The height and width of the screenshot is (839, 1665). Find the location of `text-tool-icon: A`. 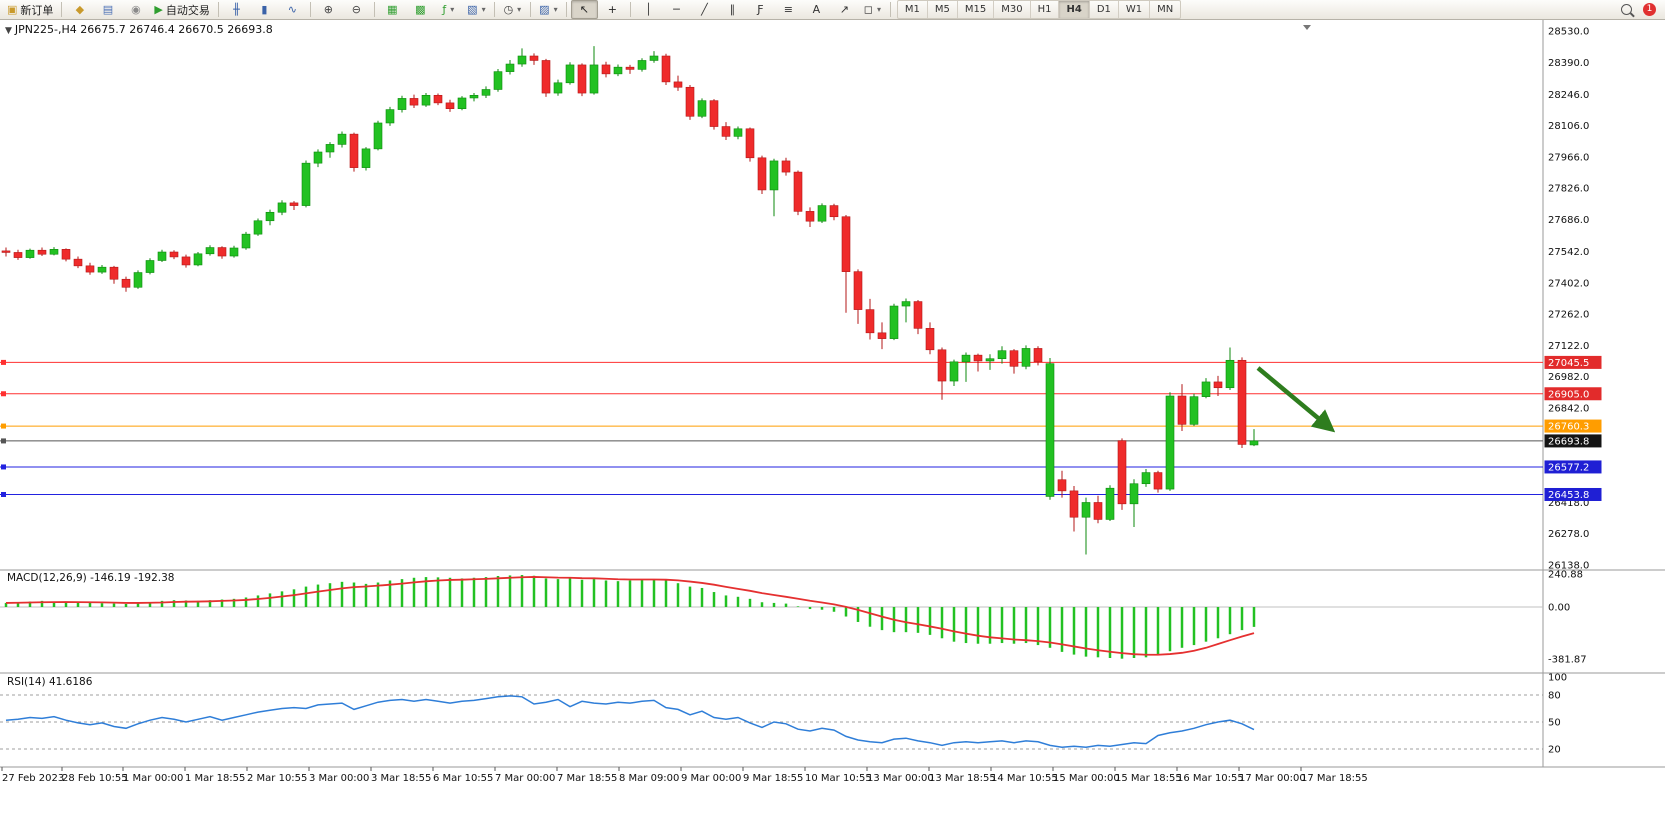

text-tool-icon: A is located at coordinates (816, 9).